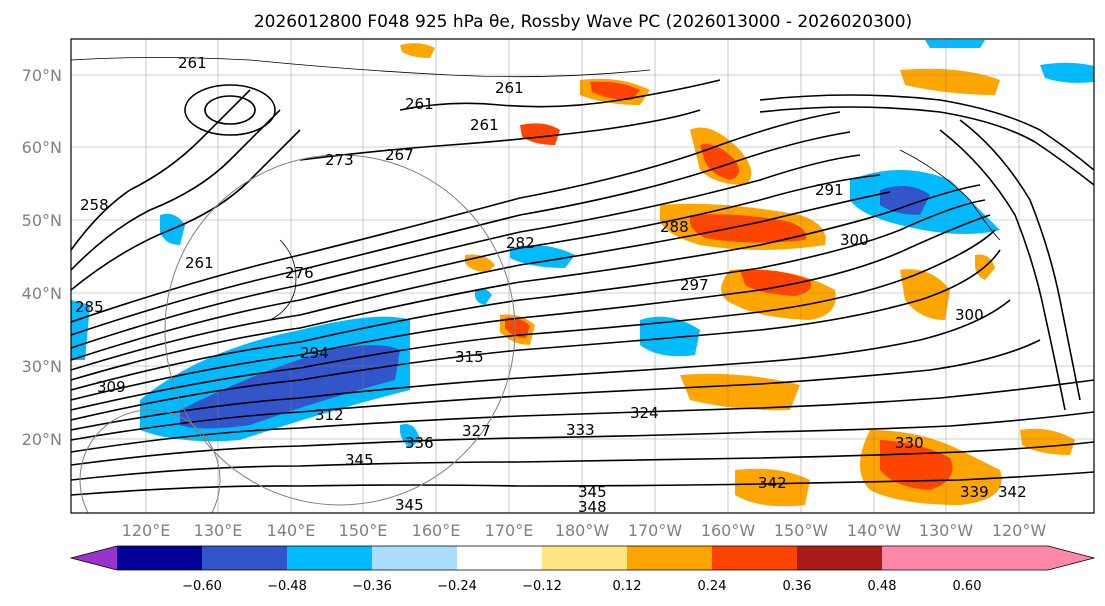 The height and width of the screenshot is (606, 1105). What do you see at coordinates (974, 492) in the screenshot?
I see `contour-label: 339` at bounding box center [974, 492].